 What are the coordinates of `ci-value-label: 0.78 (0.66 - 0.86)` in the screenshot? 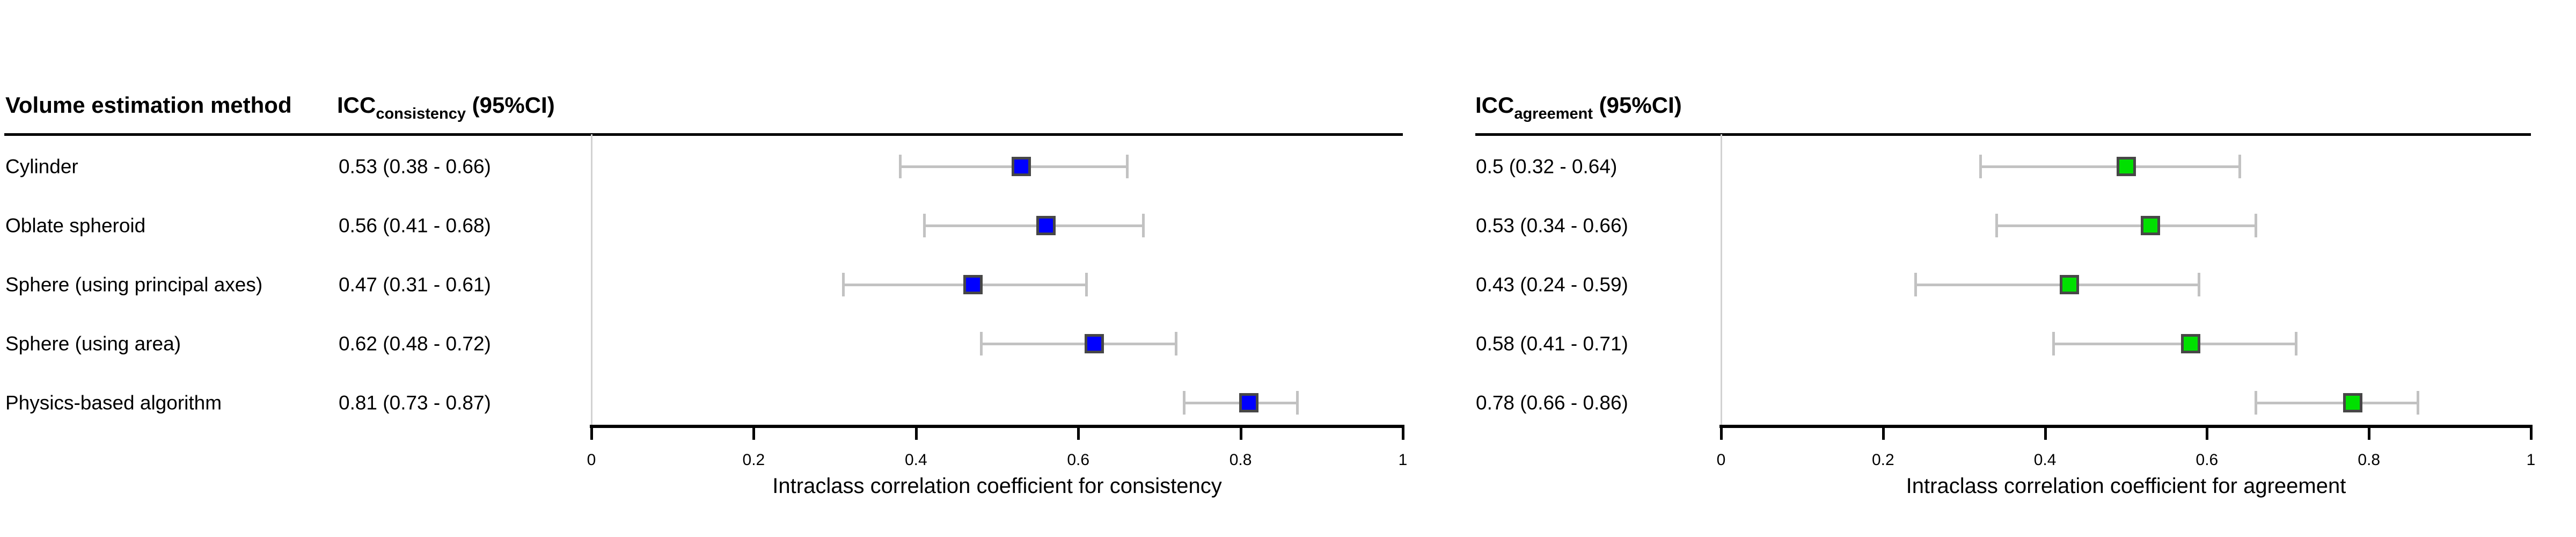 It's located at (1552, 403).